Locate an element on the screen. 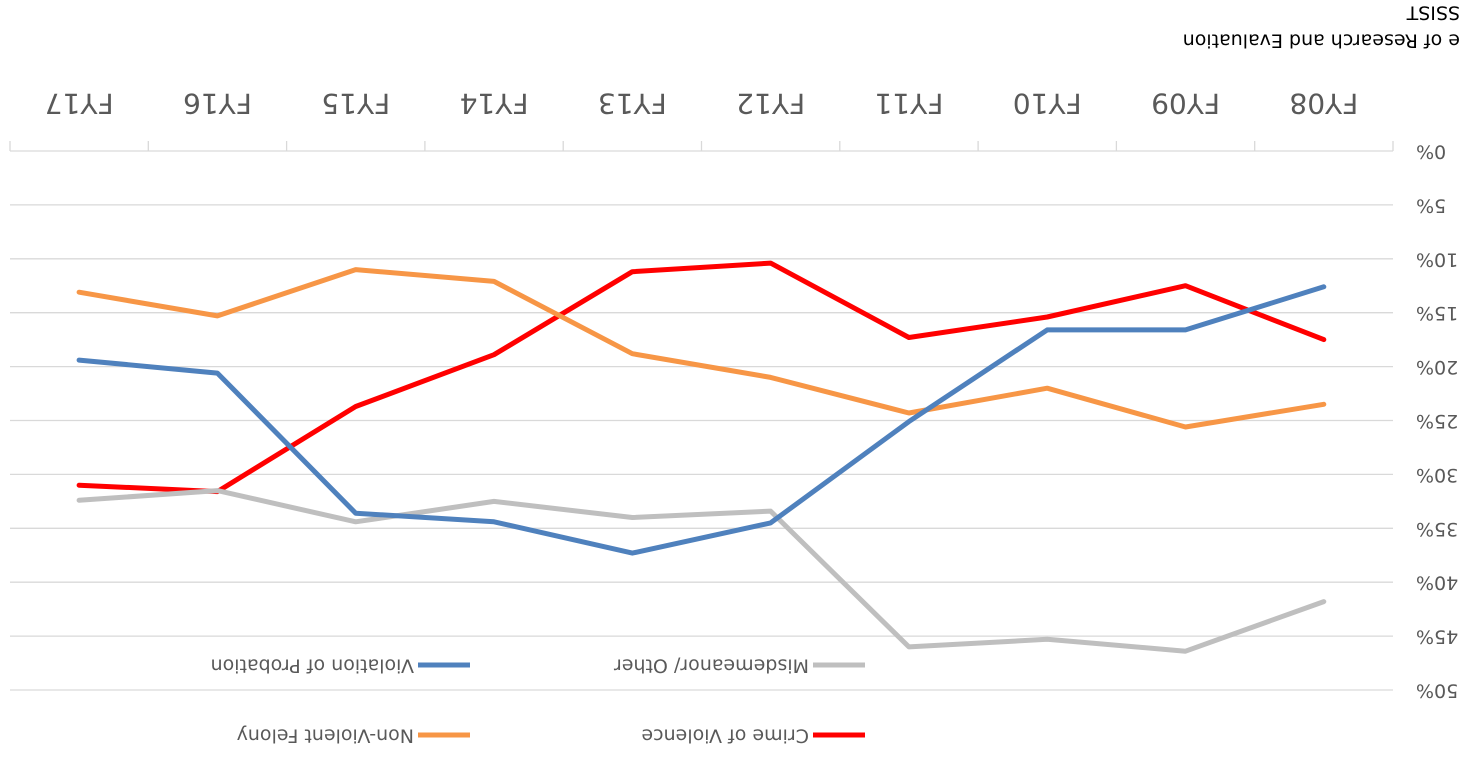 Image resolution: width=1460 pixels, height=757 pixels. x-tick-label: FY14 is located at coordinates (494, 103).